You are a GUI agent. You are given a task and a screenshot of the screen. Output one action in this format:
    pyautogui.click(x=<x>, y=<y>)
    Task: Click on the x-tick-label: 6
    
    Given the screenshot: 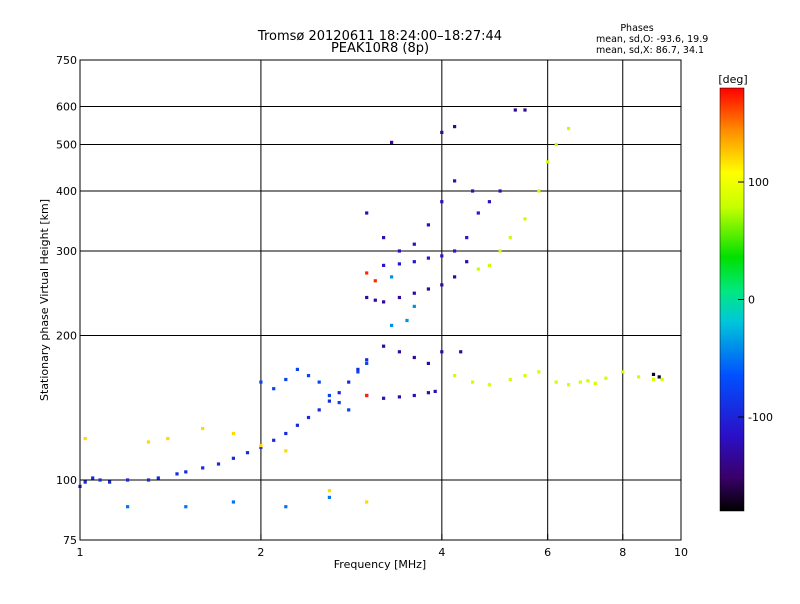 What is the action you would take?
    pyautogui.click(x=547, y=552)
    